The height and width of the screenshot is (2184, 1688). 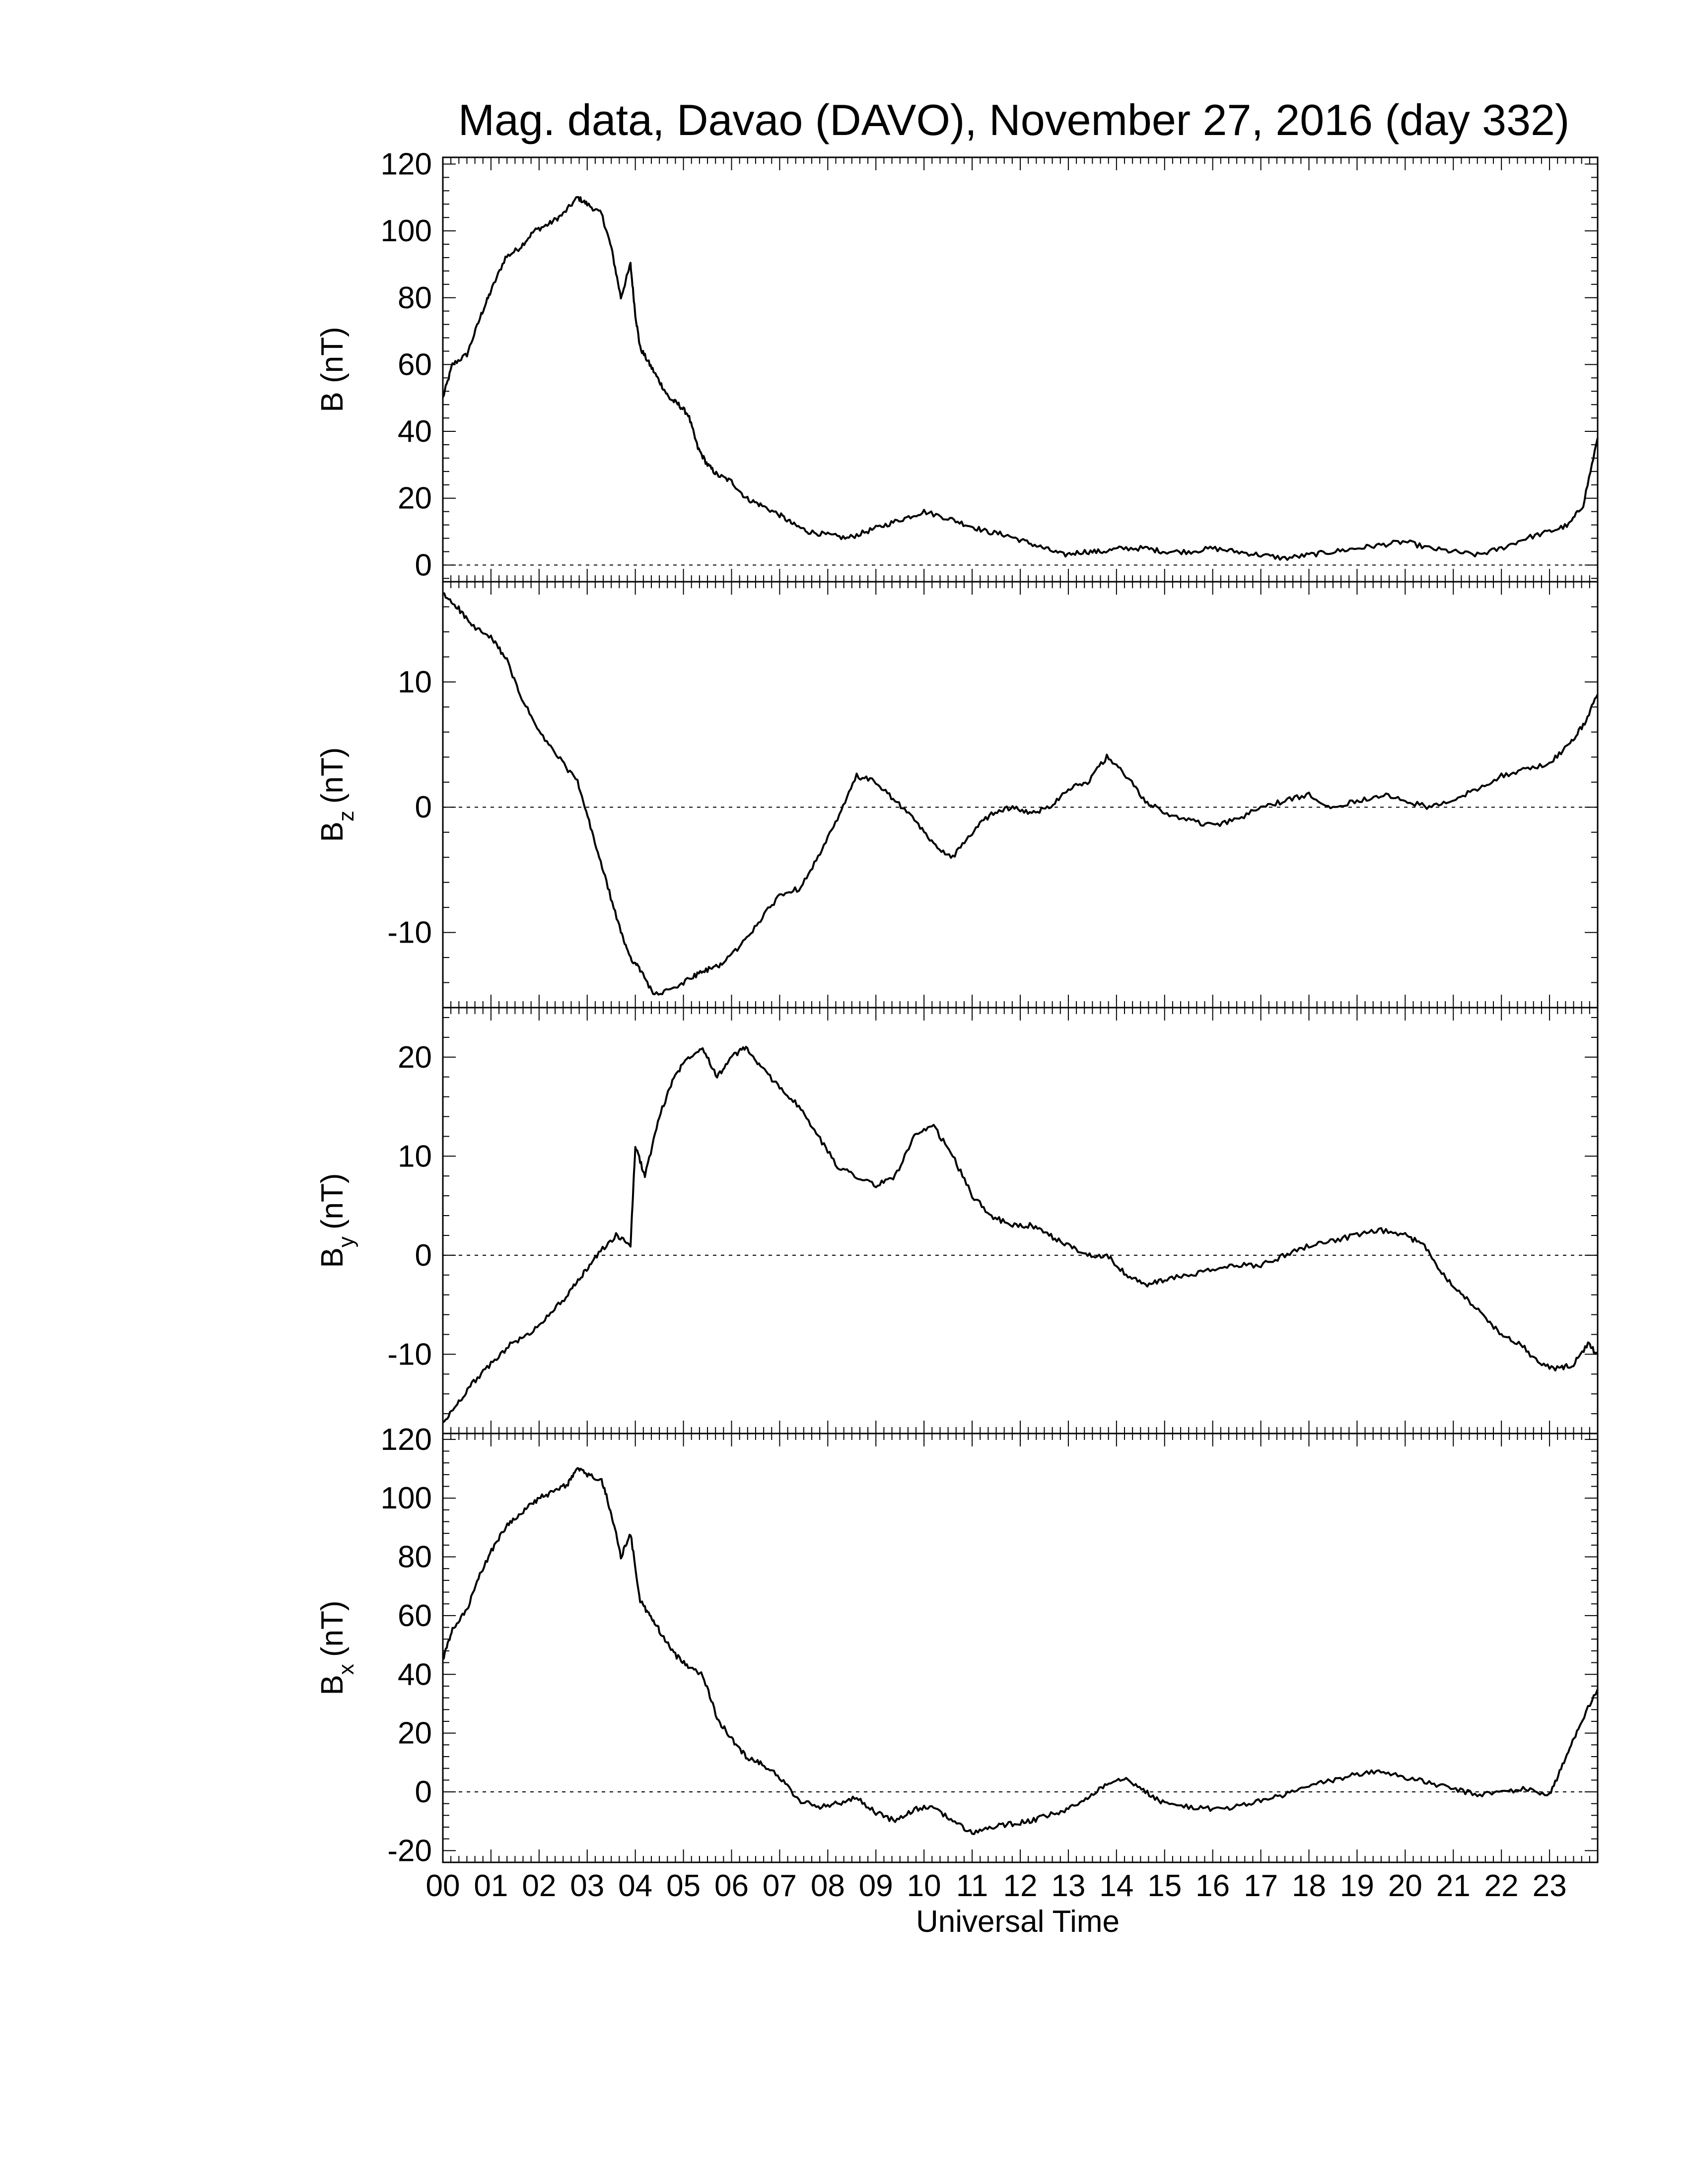 I want to click on x-tick-label: 19, so click(x=1357, y=1886).